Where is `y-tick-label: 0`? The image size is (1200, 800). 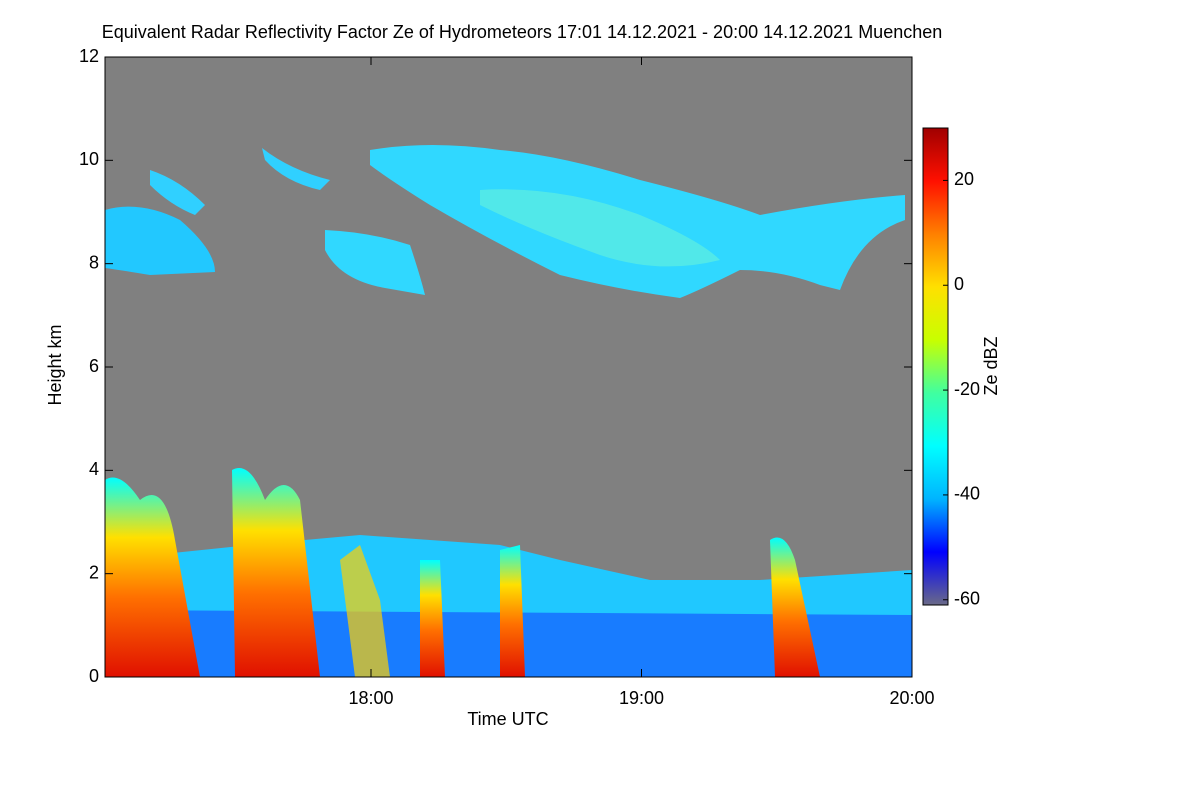 y-tick-label: 0 is located at coordinates (94, 676).